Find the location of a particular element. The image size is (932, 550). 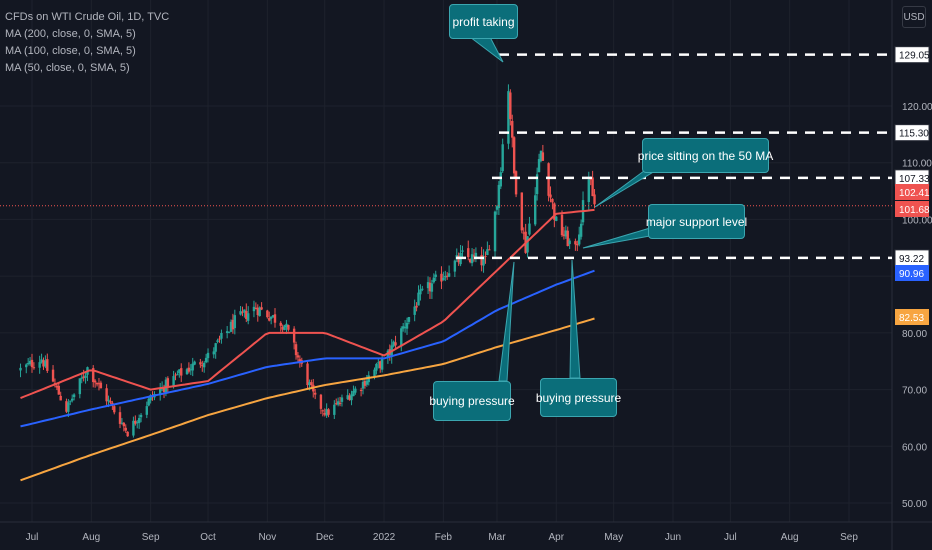

price-tick-label: 100.00 is located at coordinates (917, 220).